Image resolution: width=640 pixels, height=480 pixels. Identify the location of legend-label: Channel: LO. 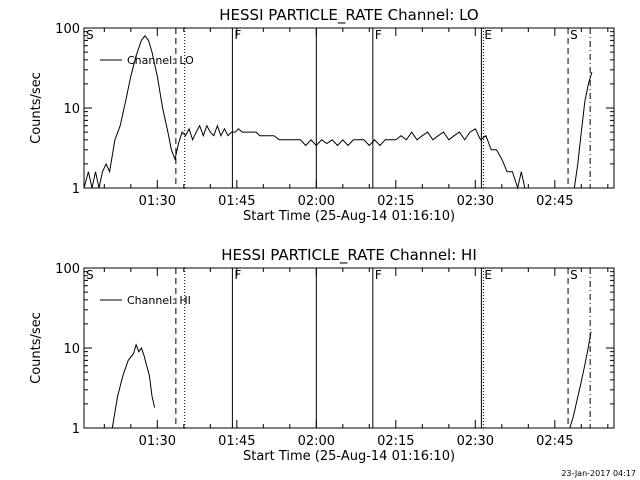
(160, 60).